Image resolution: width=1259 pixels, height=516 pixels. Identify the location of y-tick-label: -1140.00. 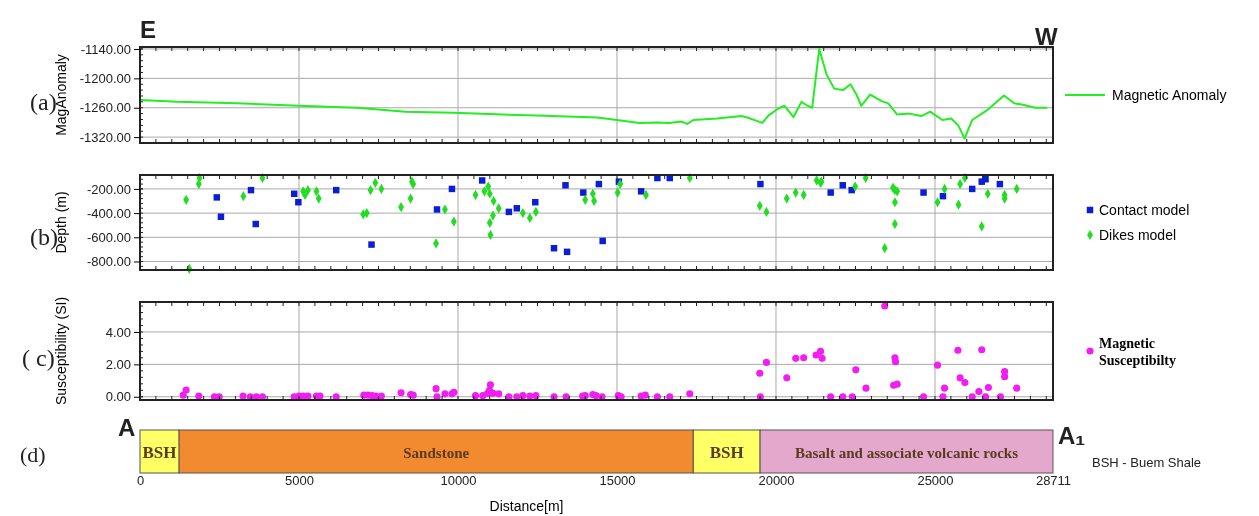
(105, 49).